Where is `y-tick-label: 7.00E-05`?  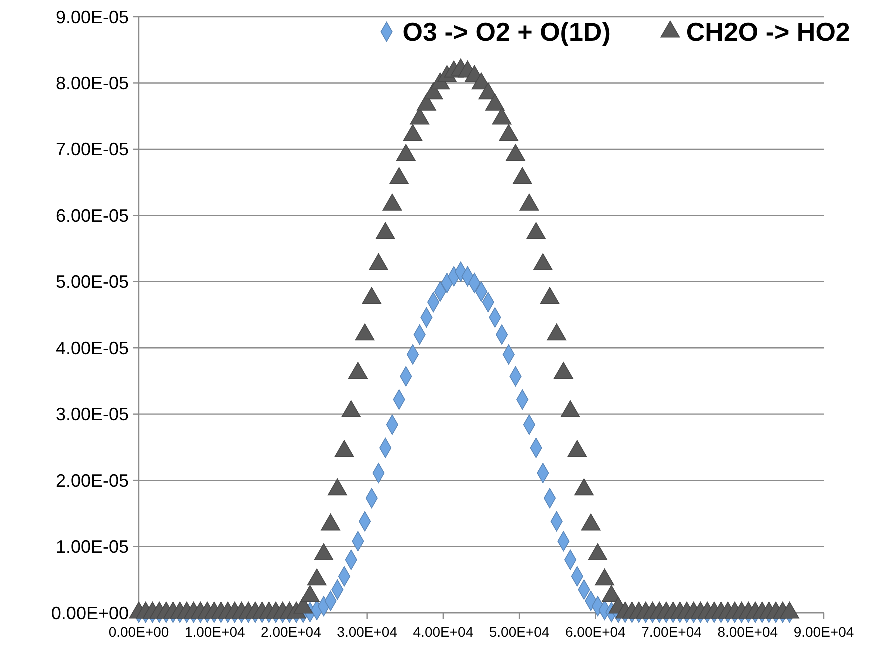 y-tick-label: 7.00E-05 is located at coordinates (92, 150).